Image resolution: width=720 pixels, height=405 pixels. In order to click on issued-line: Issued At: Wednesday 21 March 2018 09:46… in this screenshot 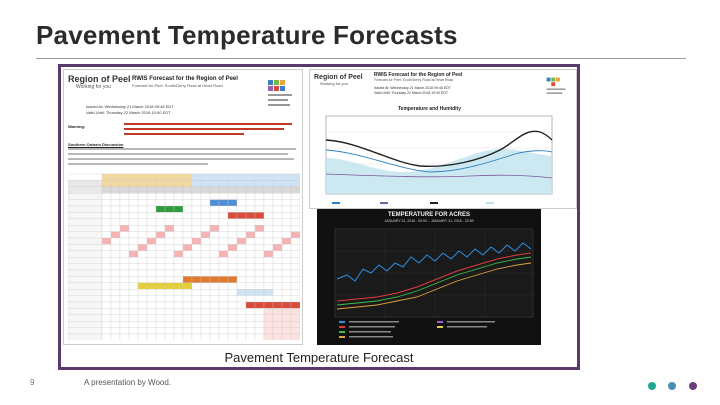, I will do `click(412, 88)`.